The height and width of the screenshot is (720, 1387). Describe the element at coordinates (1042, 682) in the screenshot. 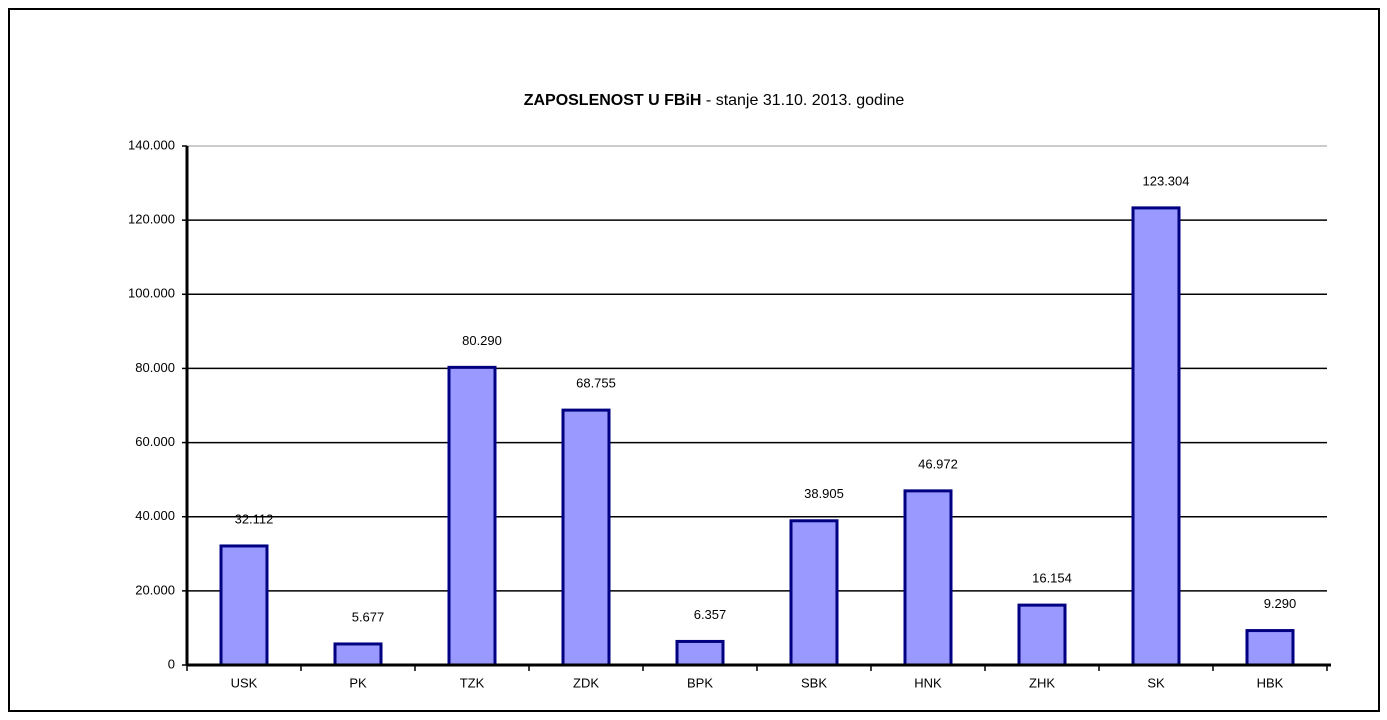

I see `x-tick-label: ZHK` at that location.